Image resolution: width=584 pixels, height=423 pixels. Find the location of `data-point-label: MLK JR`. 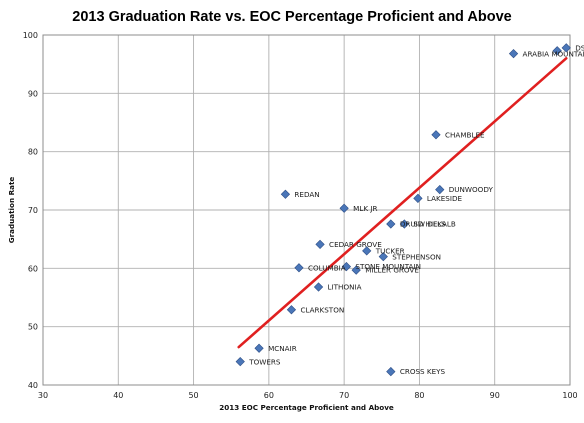

data-point-label: MLK JR is located at coordinates (365, 208).